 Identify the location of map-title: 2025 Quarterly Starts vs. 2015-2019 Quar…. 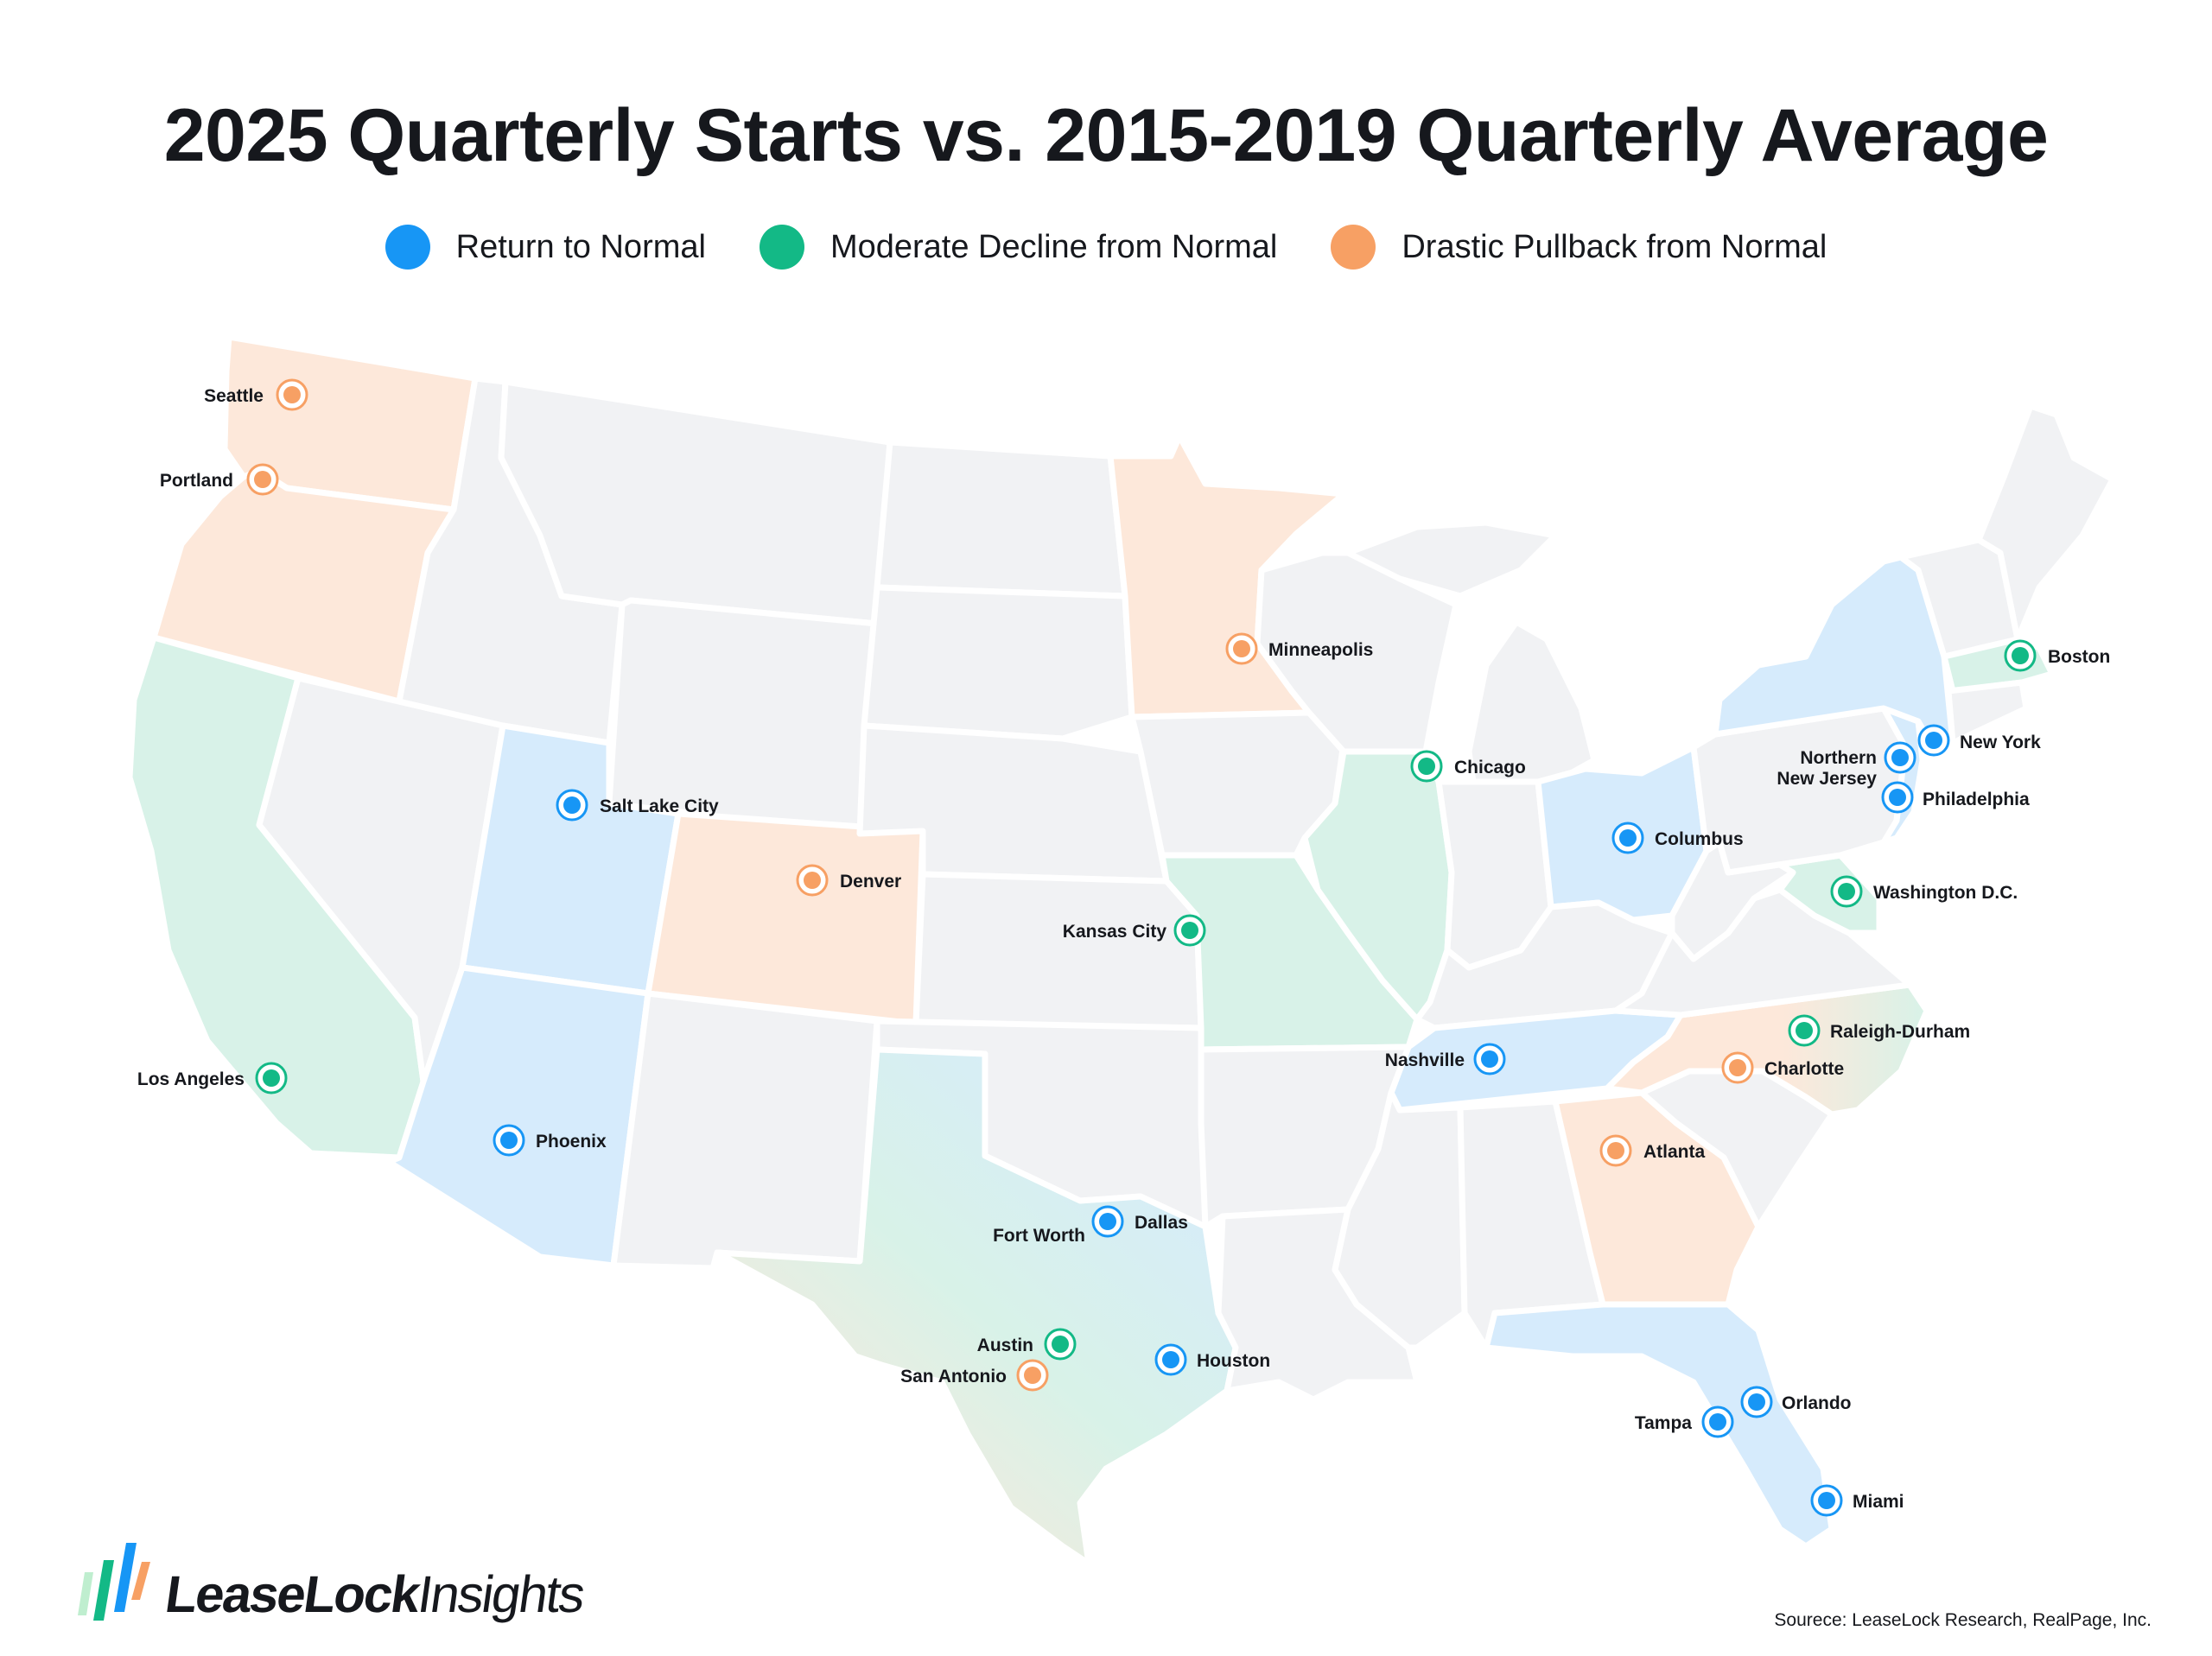
(1106, 135).